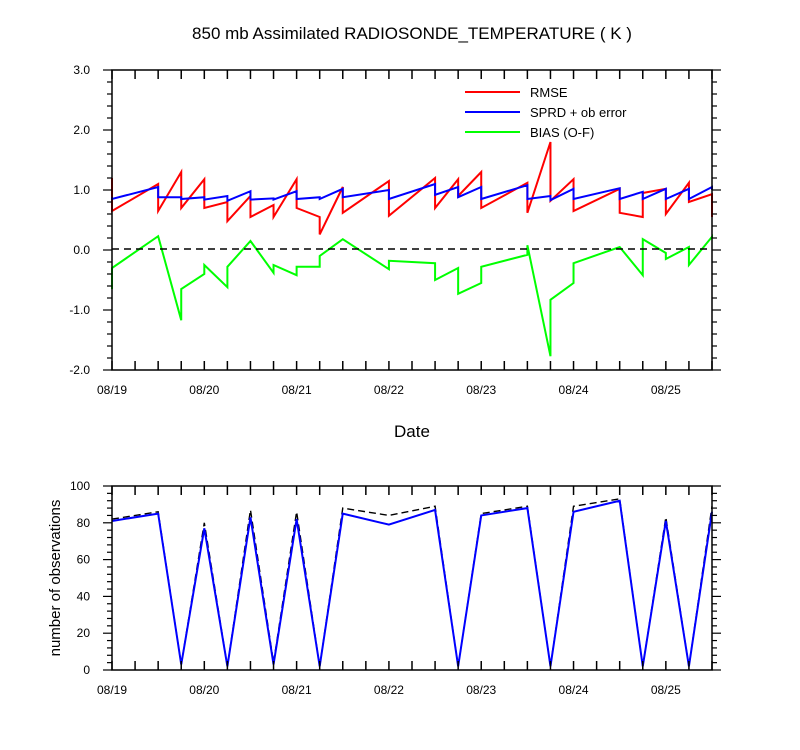 Image resolution: width=800 pixels, height=750 pixels. Describe the element at coordinates (412, 431) in the screenshot. I see `x-axis-label: Date` at that location.